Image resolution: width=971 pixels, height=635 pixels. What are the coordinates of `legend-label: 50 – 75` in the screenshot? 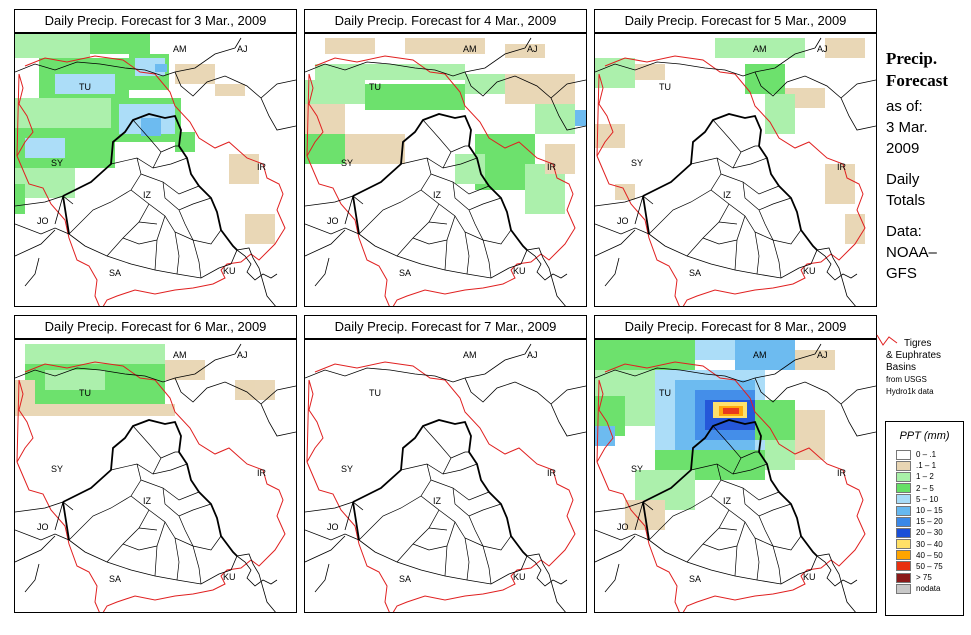 It's located at (929, 566).